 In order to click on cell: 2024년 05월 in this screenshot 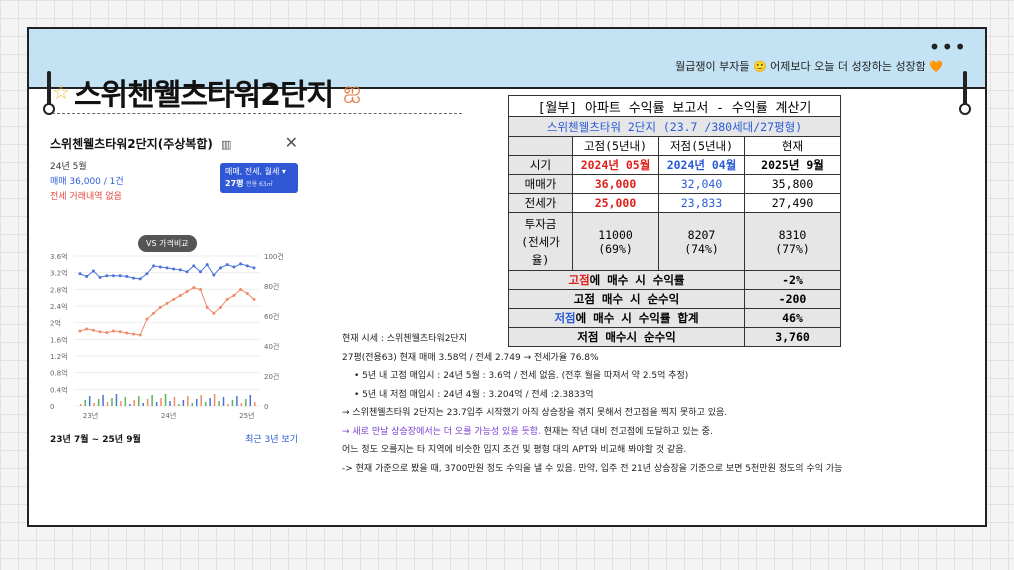, I will do `click(615, 165)`.